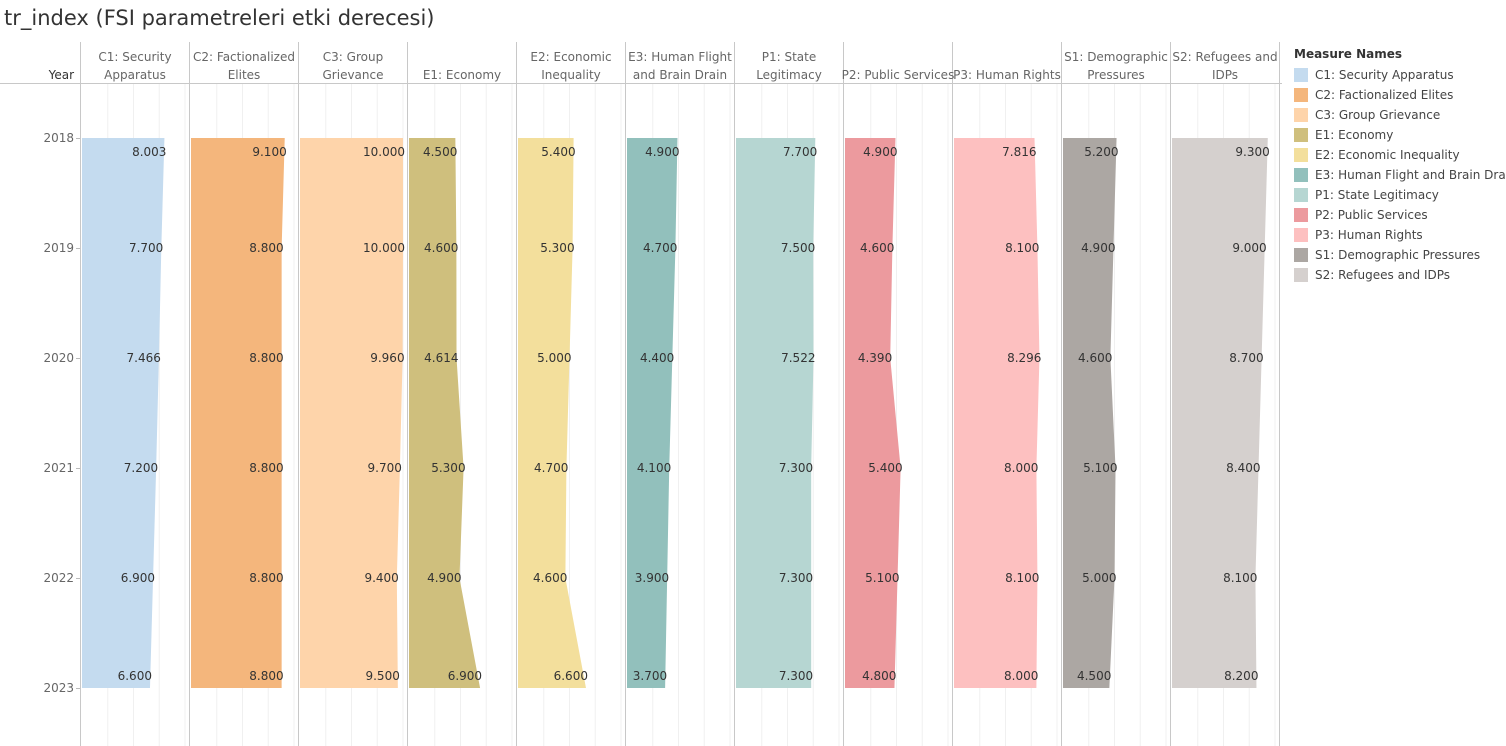 The width and height of the screenshot is (1506, 746). I want to click on data-label: 7.816, so click(1019, 152).